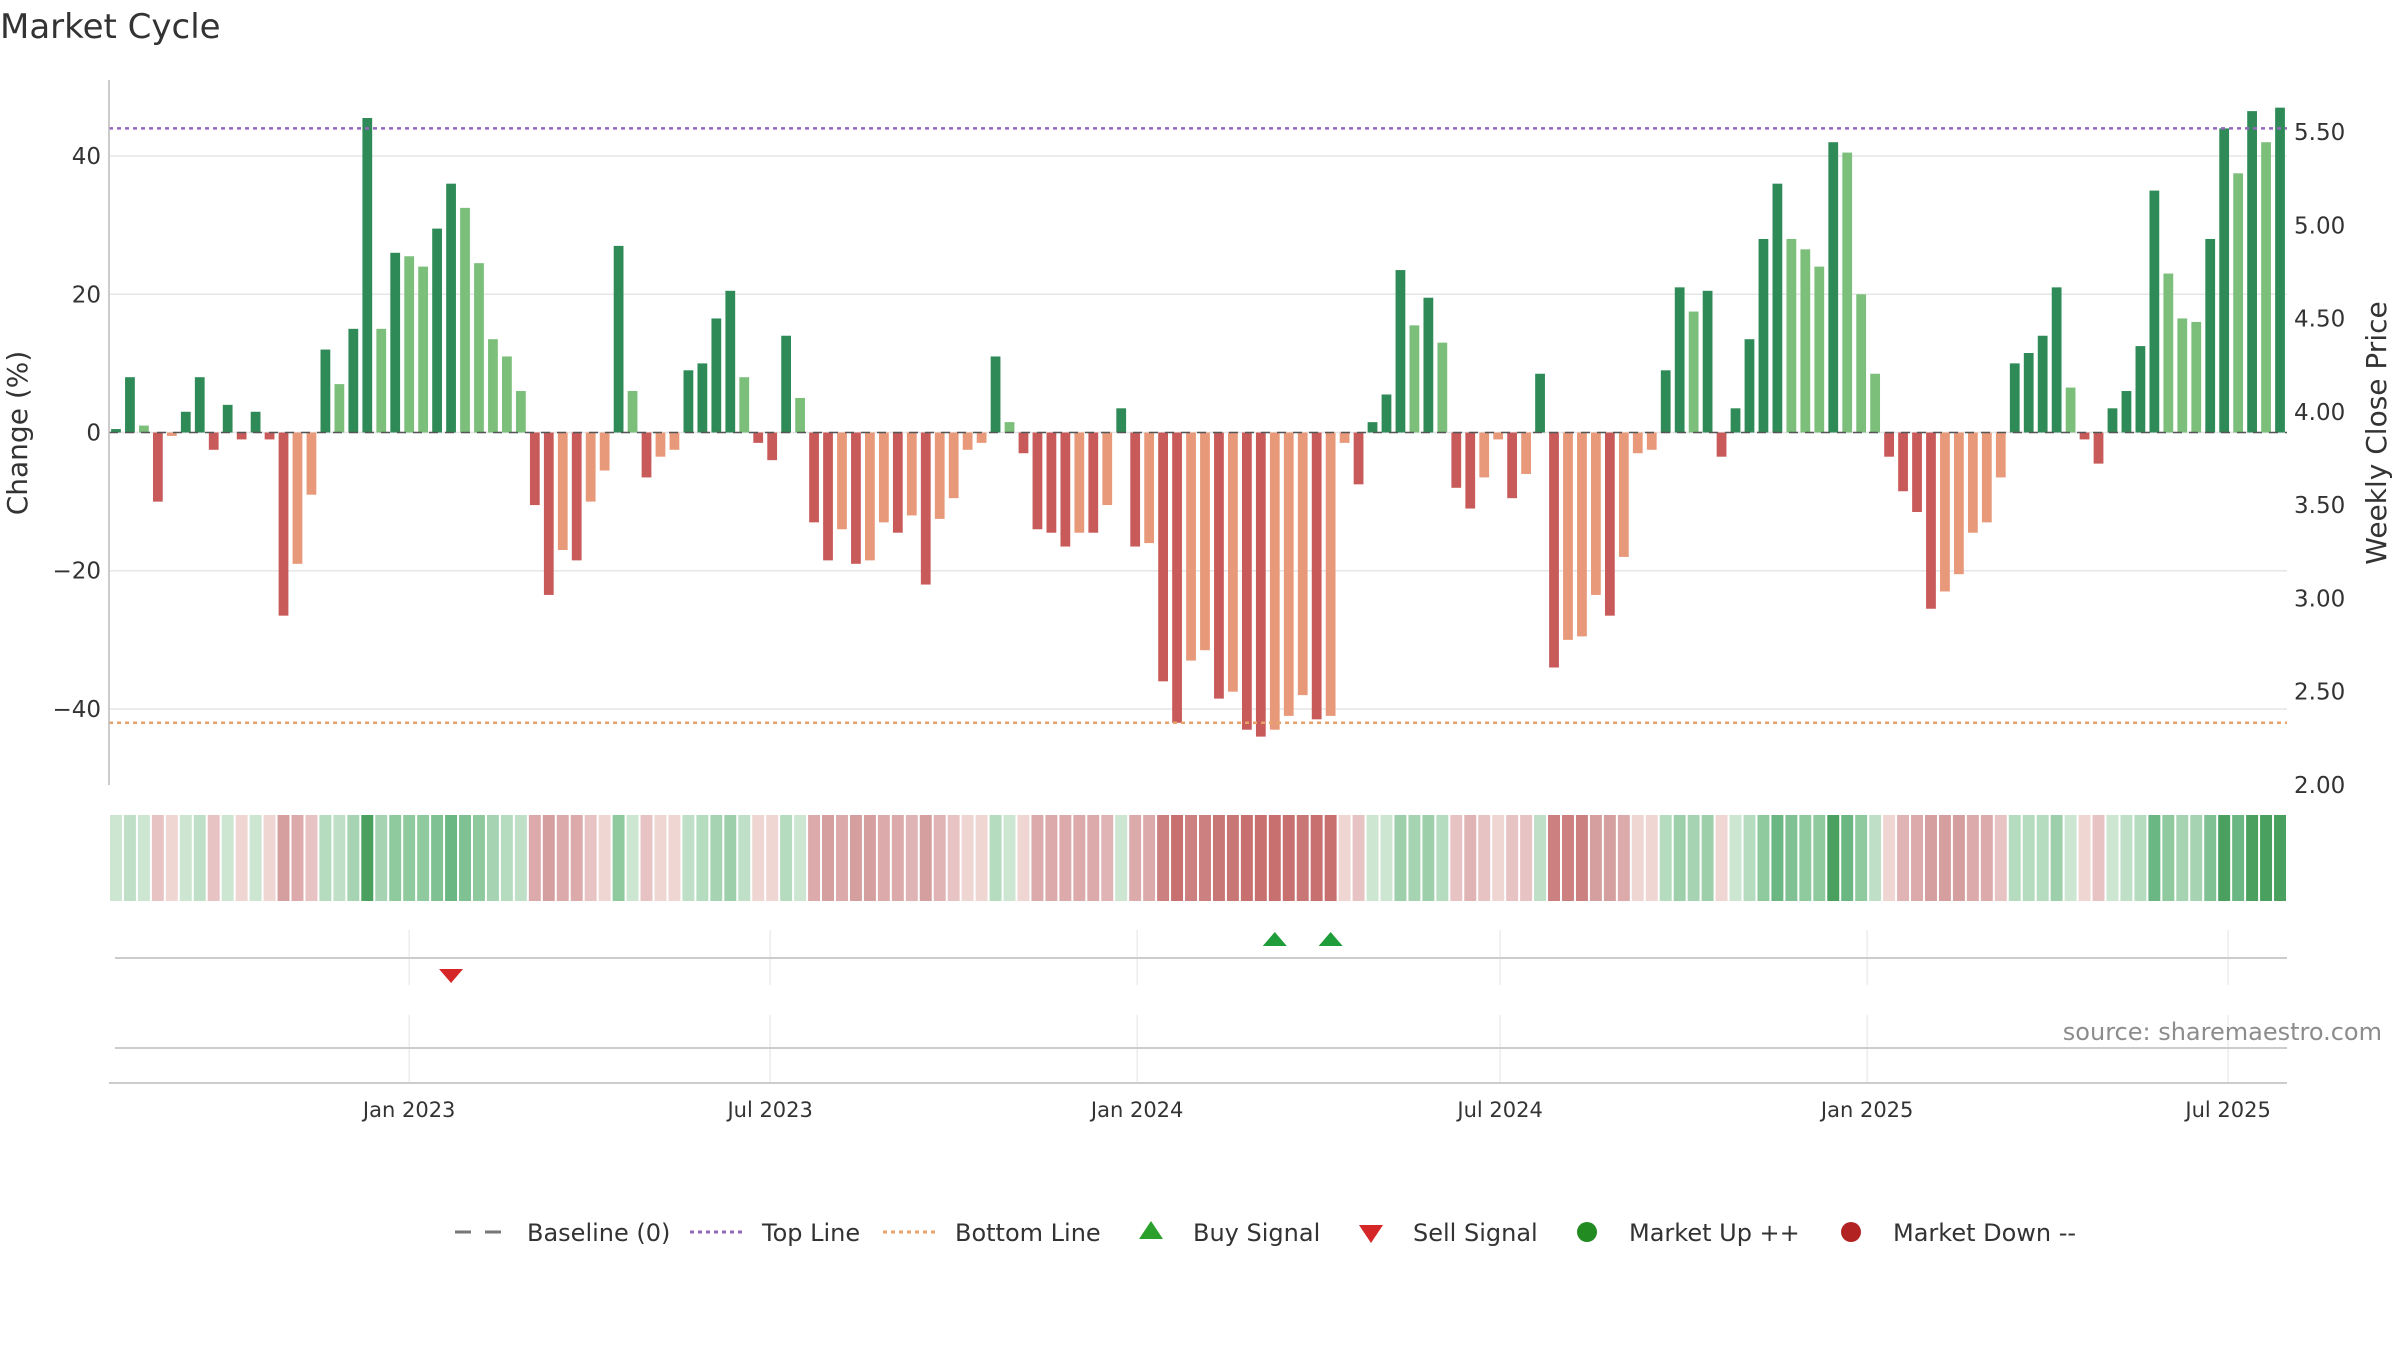  What do you see at coordinates (1151, 1230) in the screenshot?
I see `legend-buy-signal-icon` at bounding box center [1151, 1230].